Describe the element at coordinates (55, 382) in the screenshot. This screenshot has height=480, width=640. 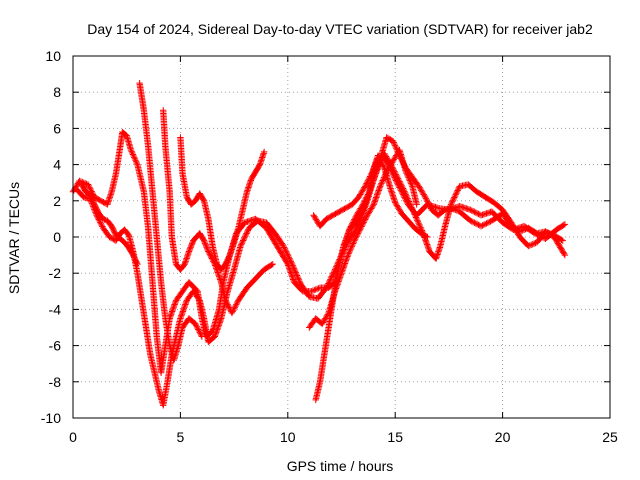
I see `y-tick-label: -8` at that location.